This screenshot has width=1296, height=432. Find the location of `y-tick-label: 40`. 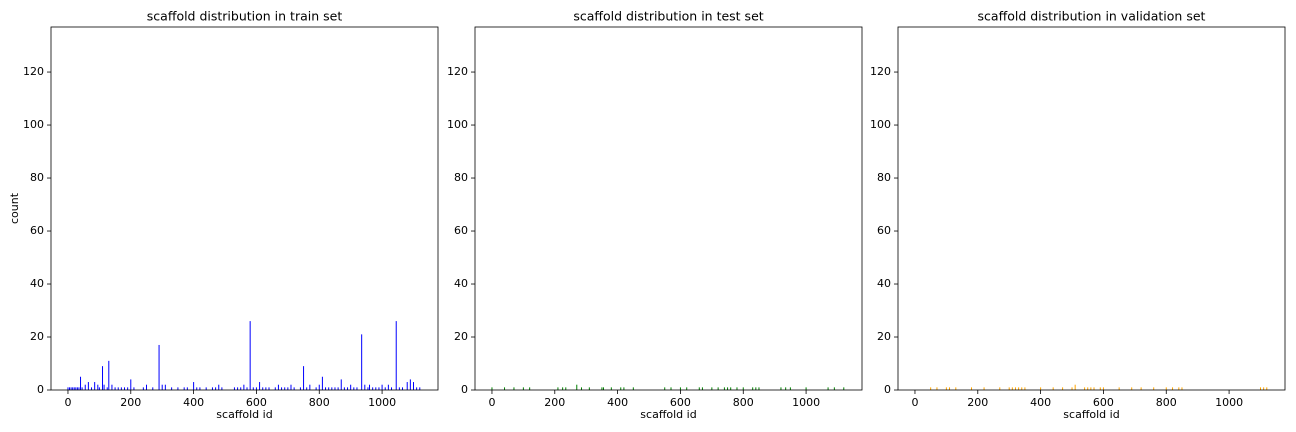

y-tick-label: 40 is located at coordinates (884, 283).